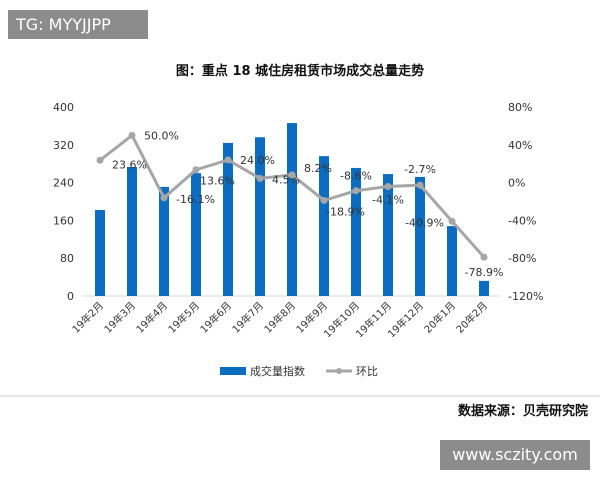 The width and height of the screenshot is (600, 480). What do you see at coordinates (345, 211) in the screenshot?
I see `data-label: -18.9%` at bounding box center [345, 211].